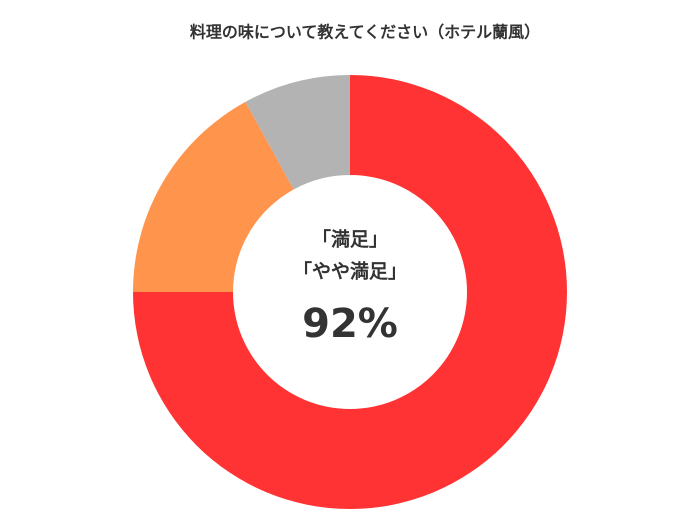  What do you see at coordinates (350, 324) in the screenshot?
I see `center-value: 92%` at bounding box center [350, 324].